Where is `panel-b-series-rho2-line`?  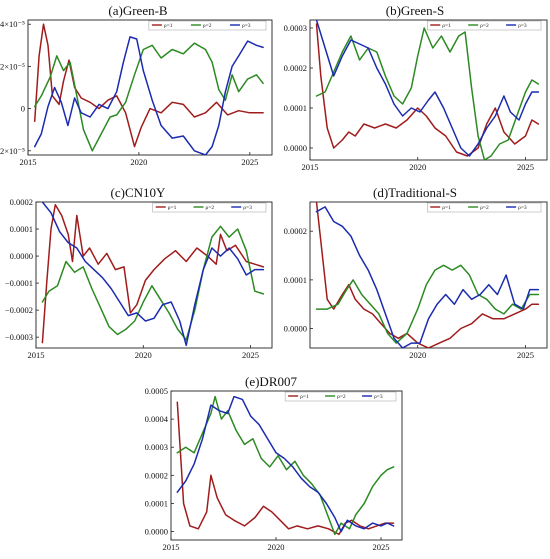 panel-b-series-rho2-line is located at coordinates (427, 93).